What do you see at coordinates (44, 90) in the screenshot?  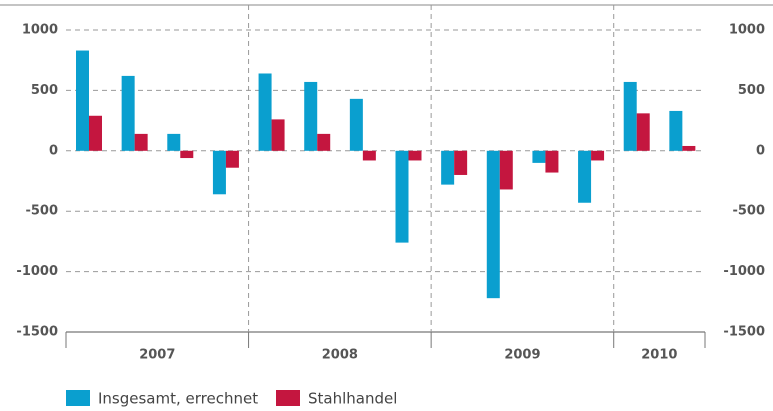 I see `y-tick-label: 500` at bounding box center [44, 90].